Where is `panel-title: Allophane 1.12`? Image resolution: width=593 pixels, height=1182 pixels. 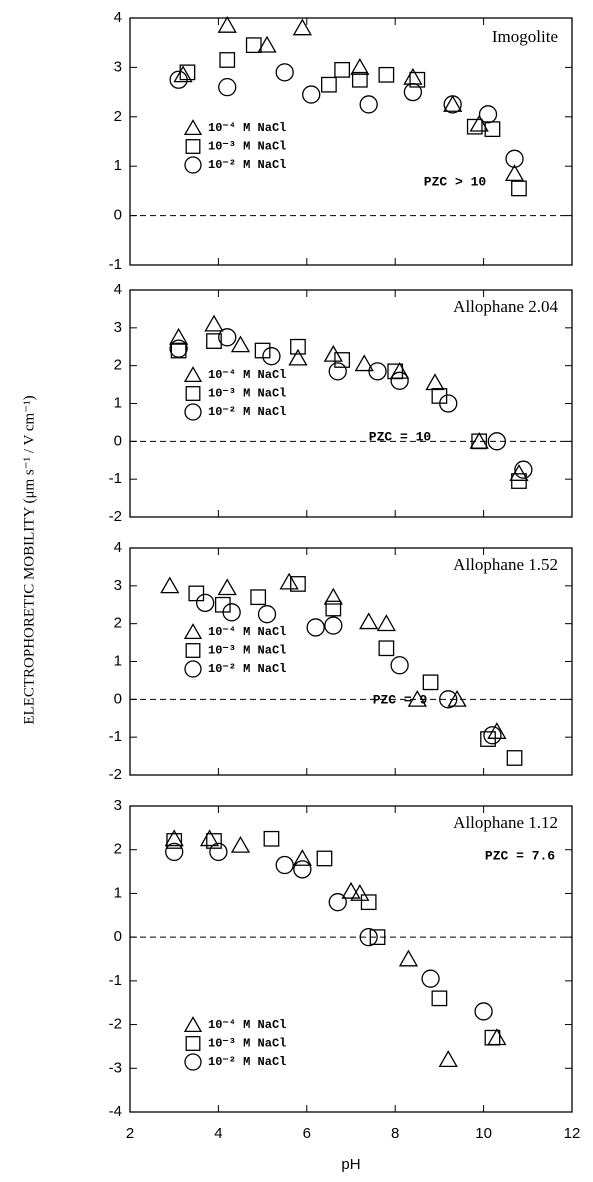 panel-title: Allophane 1.12 is located at coordinates (505, 822).